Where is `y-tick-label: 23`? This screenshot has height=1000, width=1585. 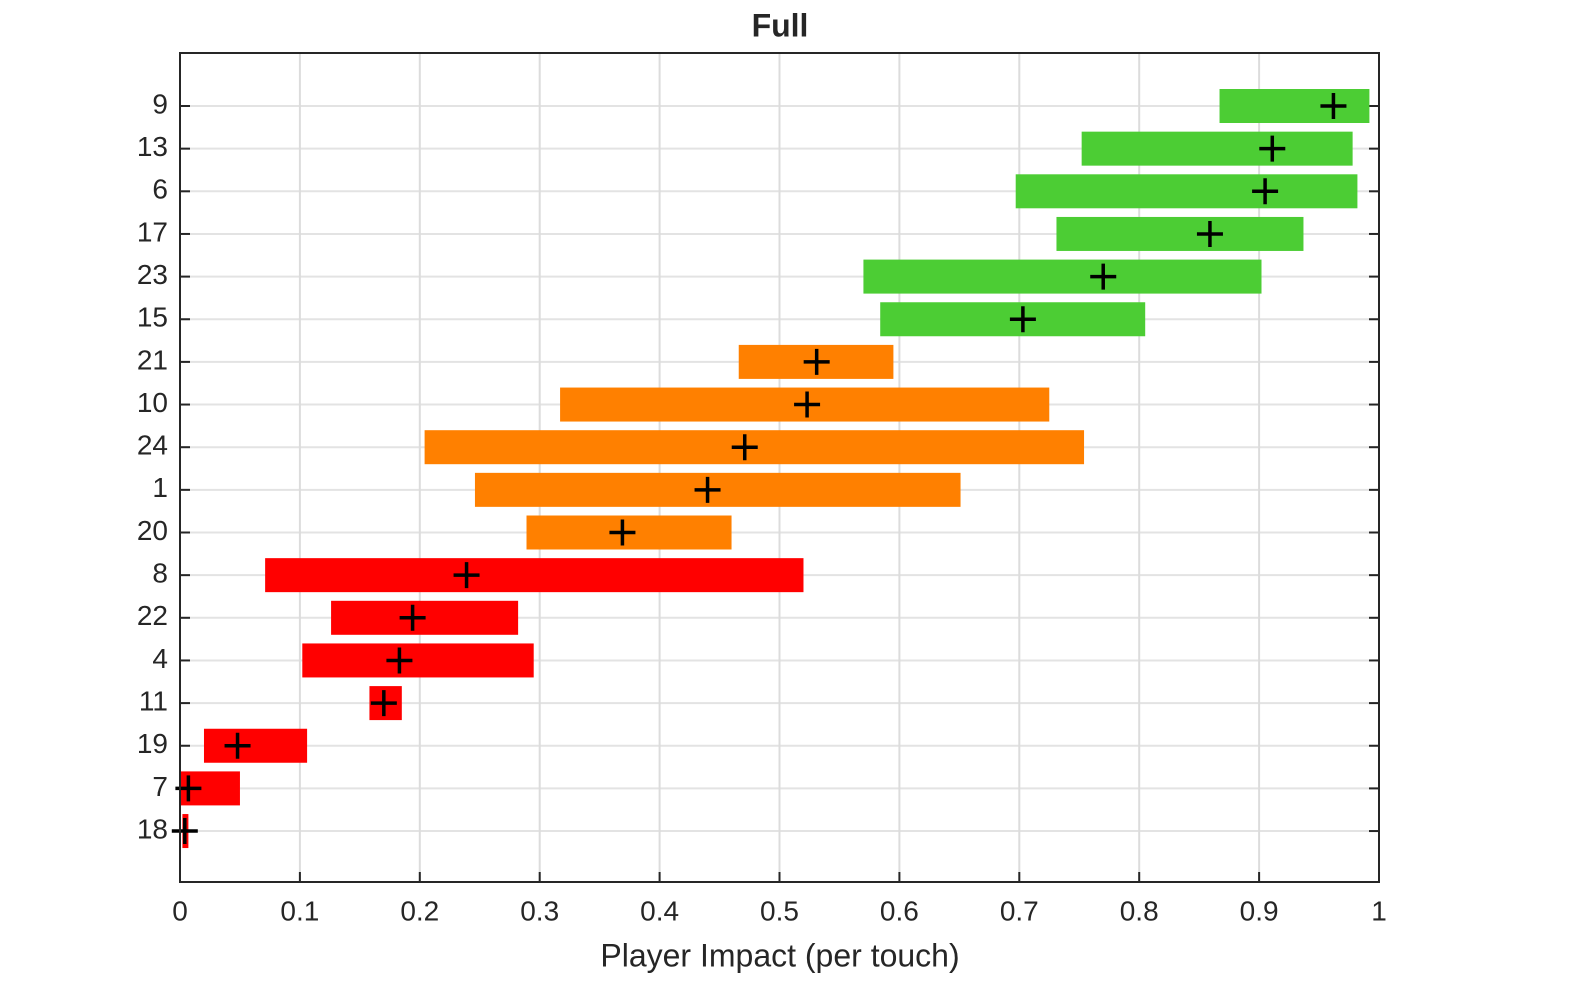
y-tick-label: 23 is located at coordinates (152, 274).